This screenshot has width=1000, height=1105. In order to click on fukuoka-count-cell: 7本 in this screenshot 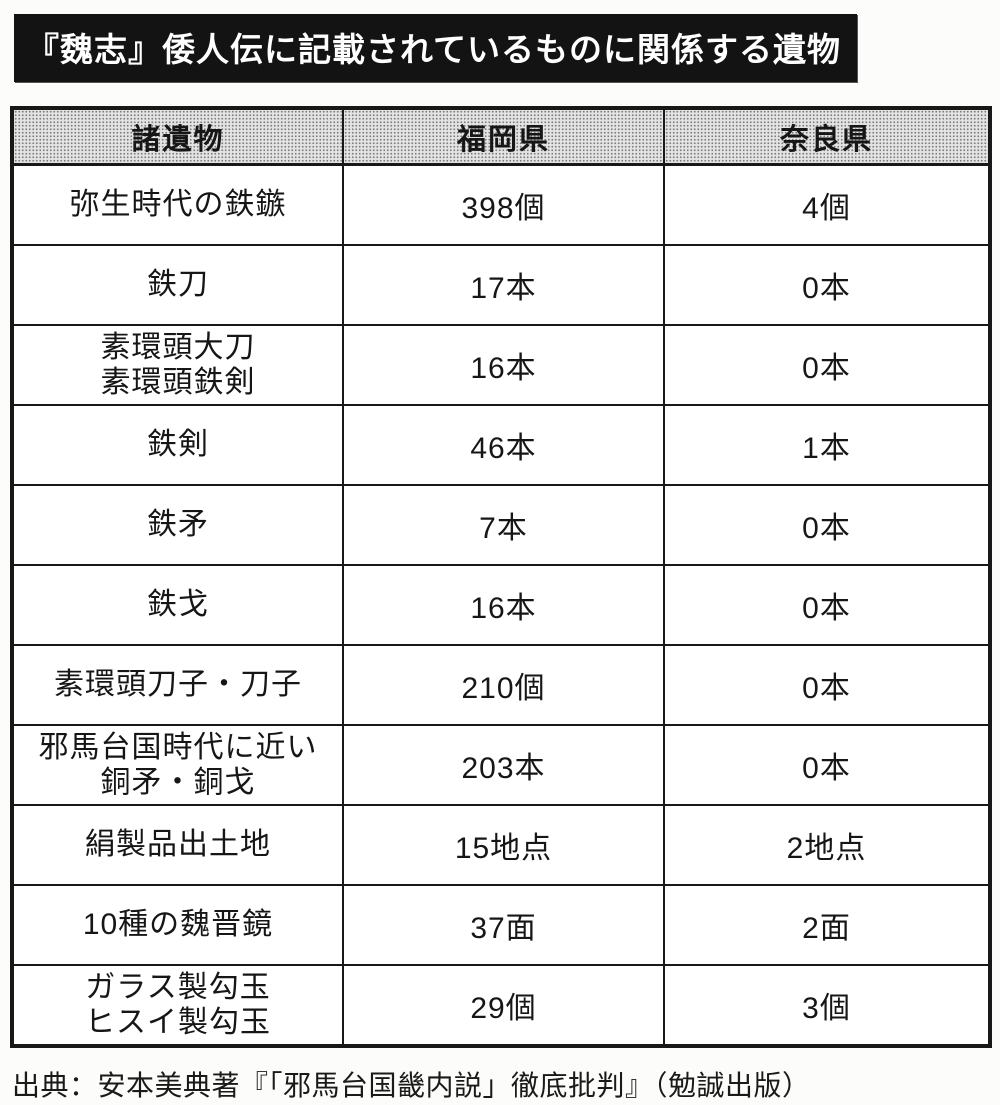, I will do `click(503, 525)`.